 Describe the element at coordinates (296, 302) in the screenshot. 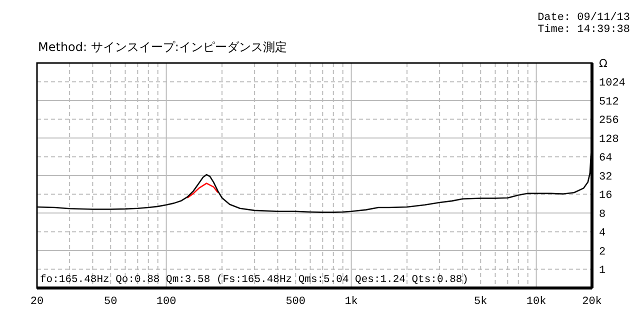

I see `x-tick-label: 500` at that location.